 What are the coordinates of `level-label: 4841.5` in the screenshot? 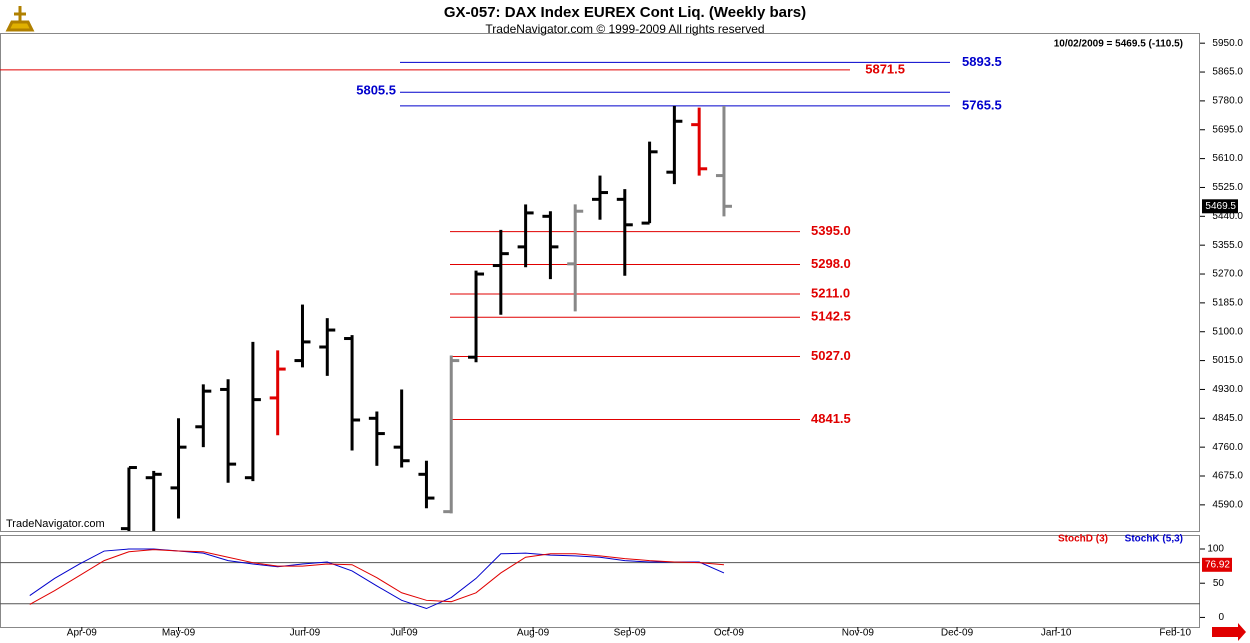 It's located at (831, 418).